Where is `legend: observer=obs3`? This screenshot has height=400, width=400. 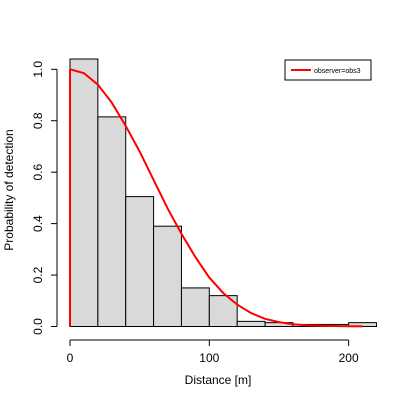 legend: observer=obs3 is located at coordinates (328, 70).